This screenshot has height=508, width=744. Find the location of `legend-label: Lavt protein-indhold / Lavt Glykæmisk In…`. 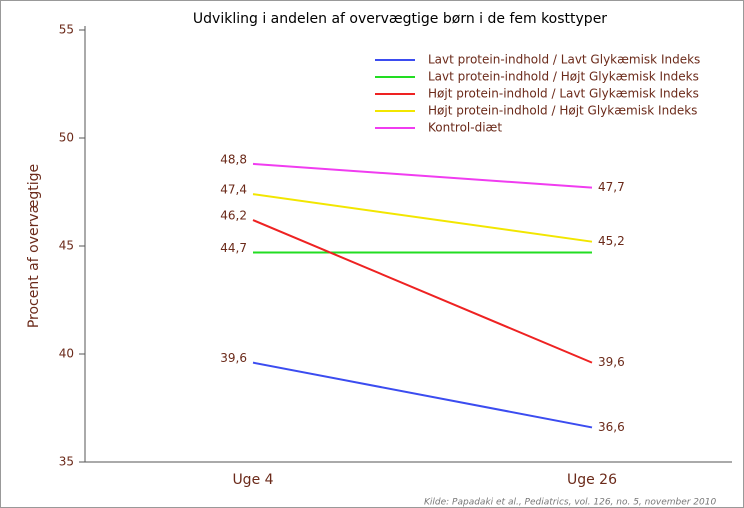

legend-label: Lavt protein-indhold / Lavt Glykæmisk In… is located at coordinates (564, 60).